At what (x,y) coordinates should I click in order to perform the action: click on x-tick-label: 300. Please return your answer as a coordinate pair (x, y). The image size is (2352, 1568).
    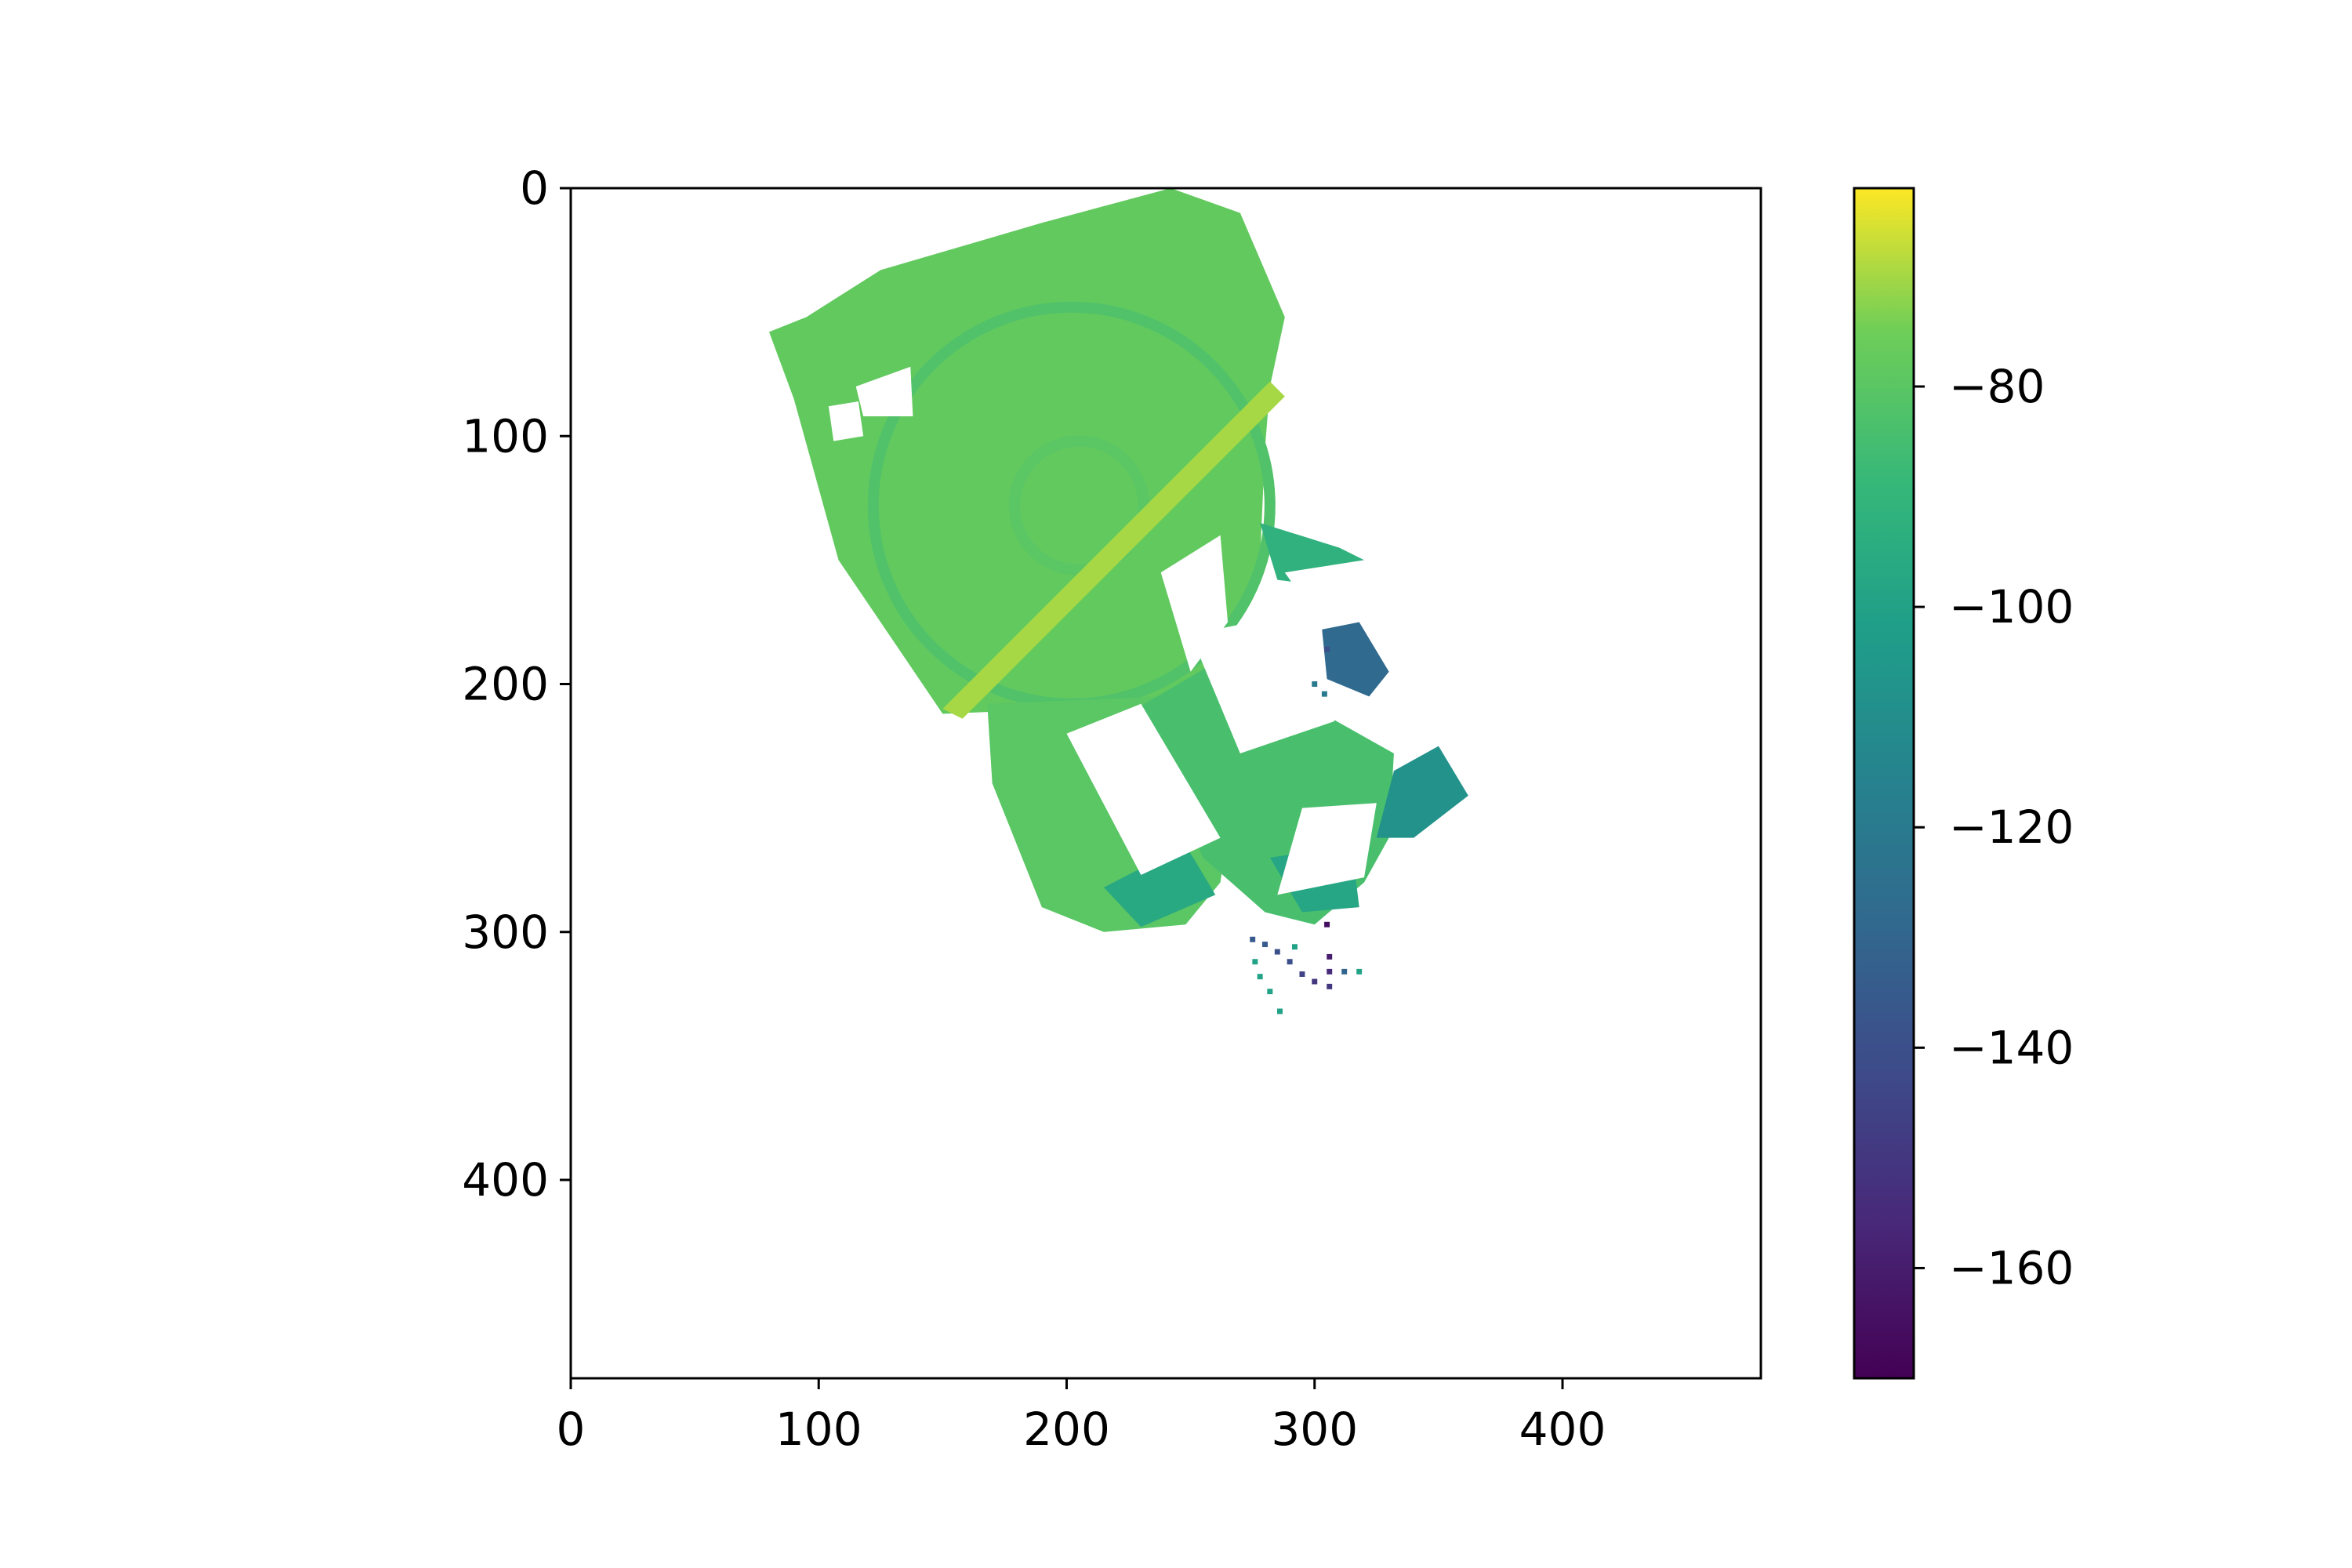
    Looking at the image, I should click on (1314, 1429).